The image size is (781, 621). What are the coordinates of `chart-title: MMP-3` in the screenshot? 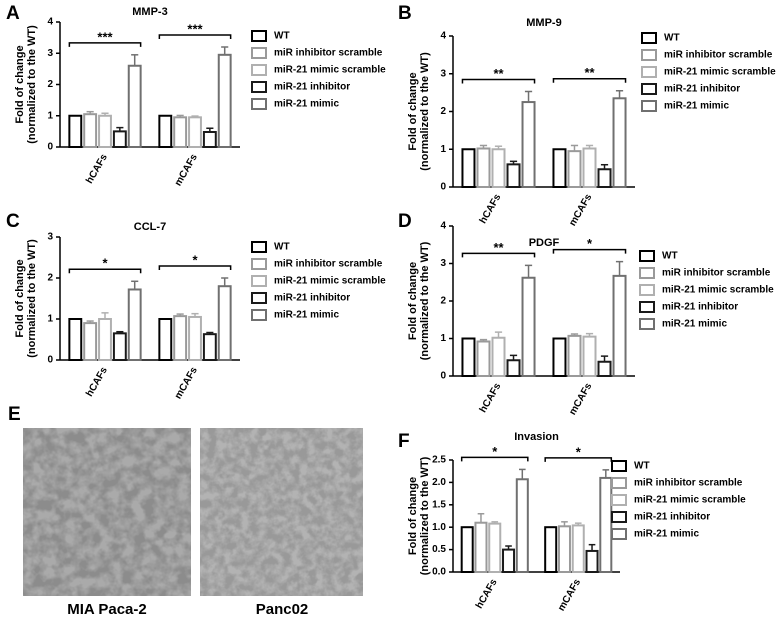 It's located at (149, 12).